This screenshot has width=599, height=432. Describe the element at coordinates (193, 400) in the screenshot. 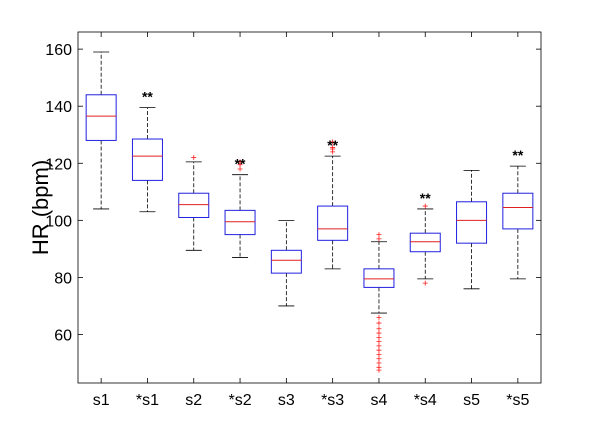

I see `x-tick-label: s2` at that location.